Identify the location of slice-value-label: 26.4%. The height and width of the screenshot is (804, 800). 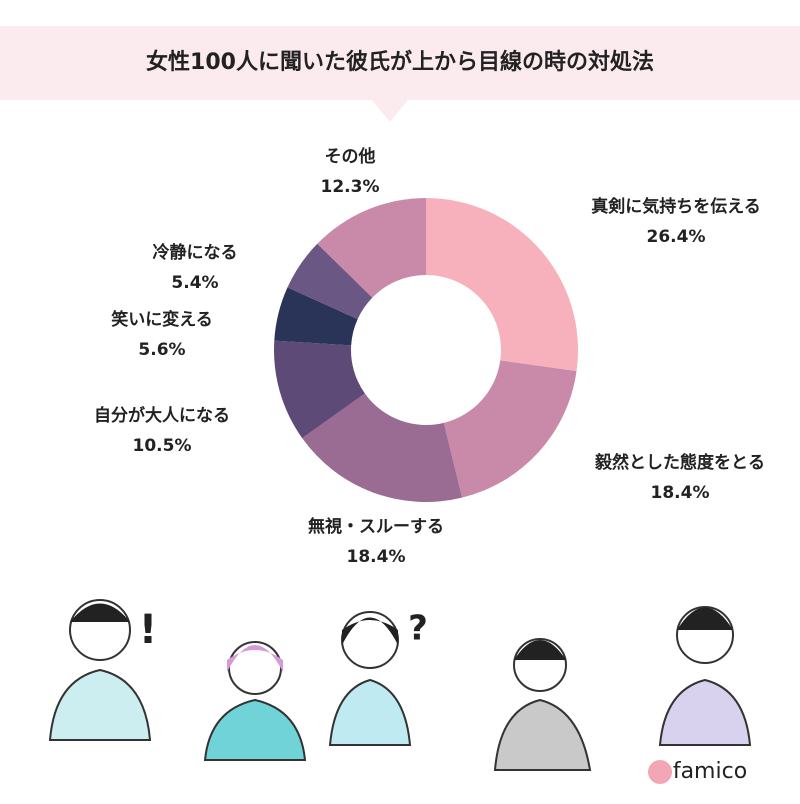
(676, 237).